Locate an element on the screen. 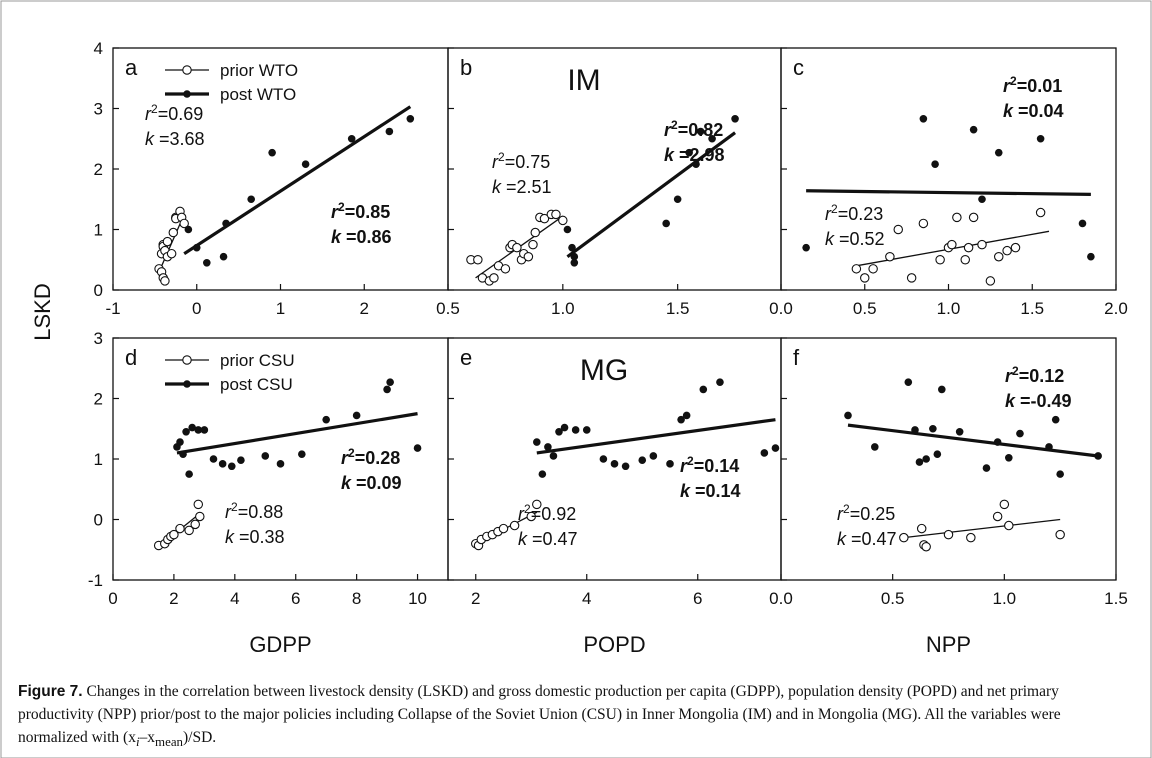 The image size is (1152, 758). panel-c-letter: c is located at coordinates (798, 67).